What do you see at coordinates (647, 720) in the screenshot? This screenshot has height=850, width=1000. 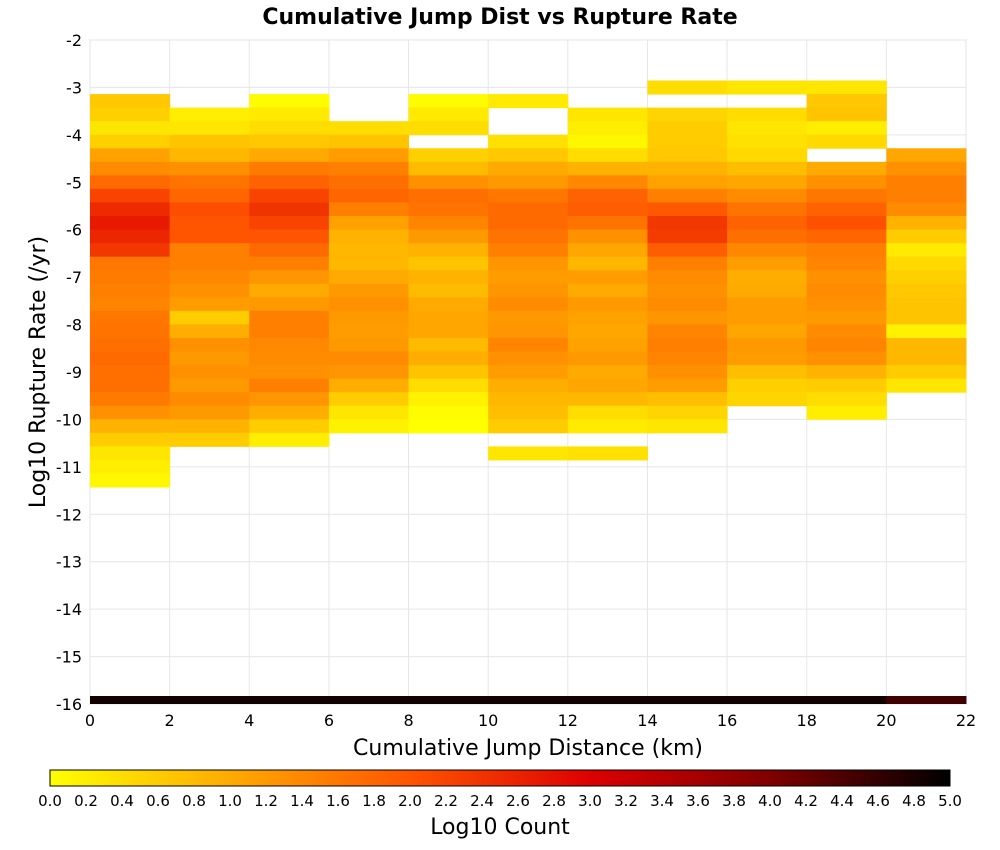 I see `x-tick-label: 14` at bounding box center [647, 720].